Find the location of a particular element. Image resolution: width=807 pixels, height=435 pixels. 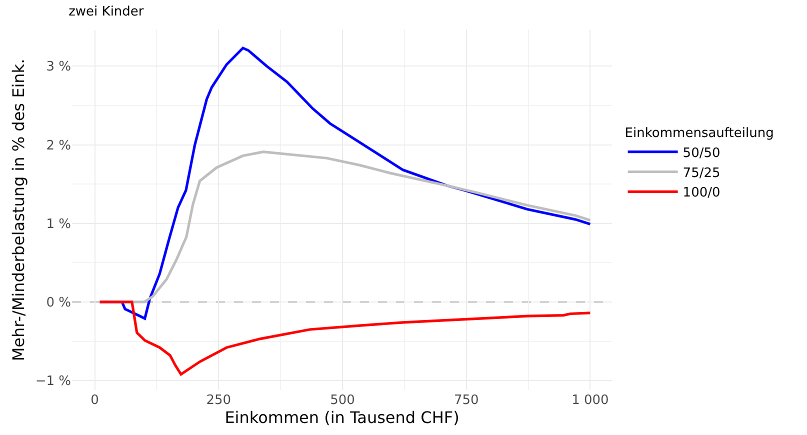

y-tick-label: 2 % is located at coordinates (58, 146).